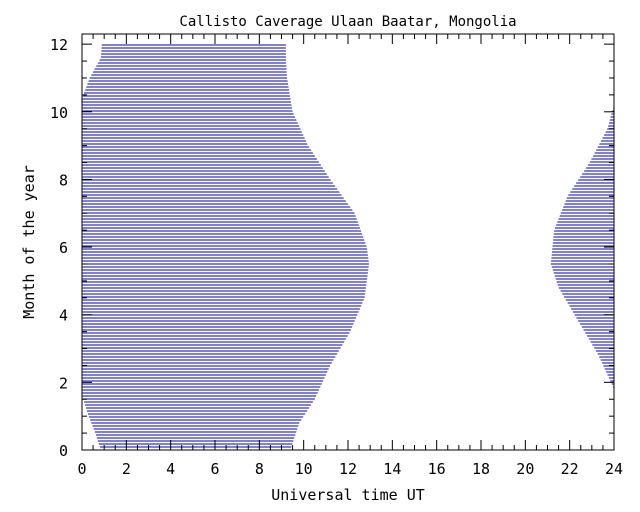  Describe the element at coordinates (59, 45) in the screenshot. I see `y-tick-label: 12` at that location.